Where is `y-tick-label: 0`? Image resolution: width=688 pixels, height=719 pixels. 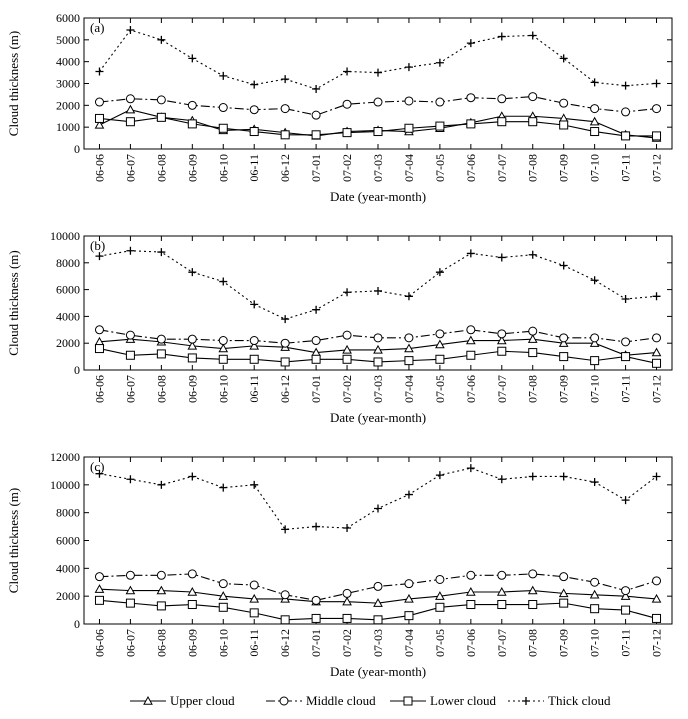
y-tick-label: 0 is located at coordinates (77, 624).